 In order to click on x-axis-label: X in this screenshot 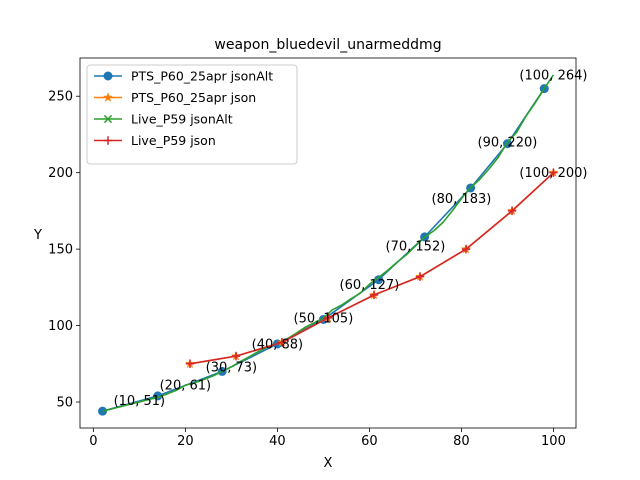, I will do `click(328, 463)`.